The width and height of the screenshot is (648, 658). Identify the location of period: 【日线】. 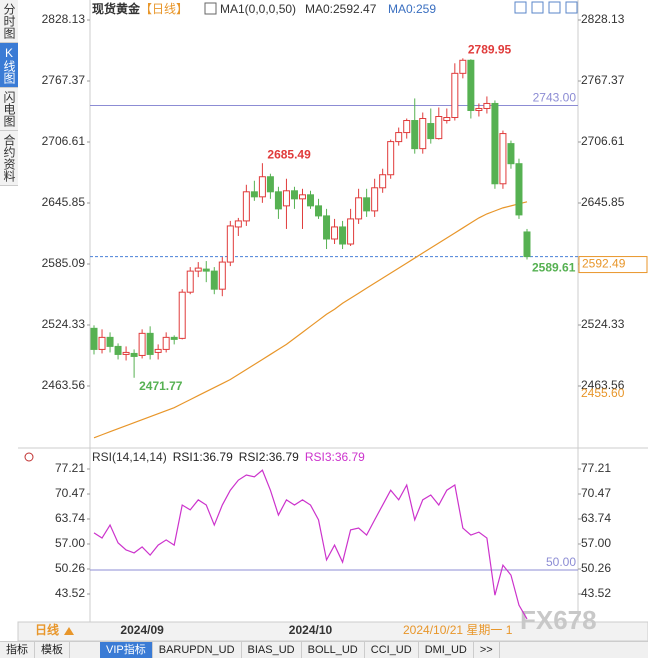
(164, 9).